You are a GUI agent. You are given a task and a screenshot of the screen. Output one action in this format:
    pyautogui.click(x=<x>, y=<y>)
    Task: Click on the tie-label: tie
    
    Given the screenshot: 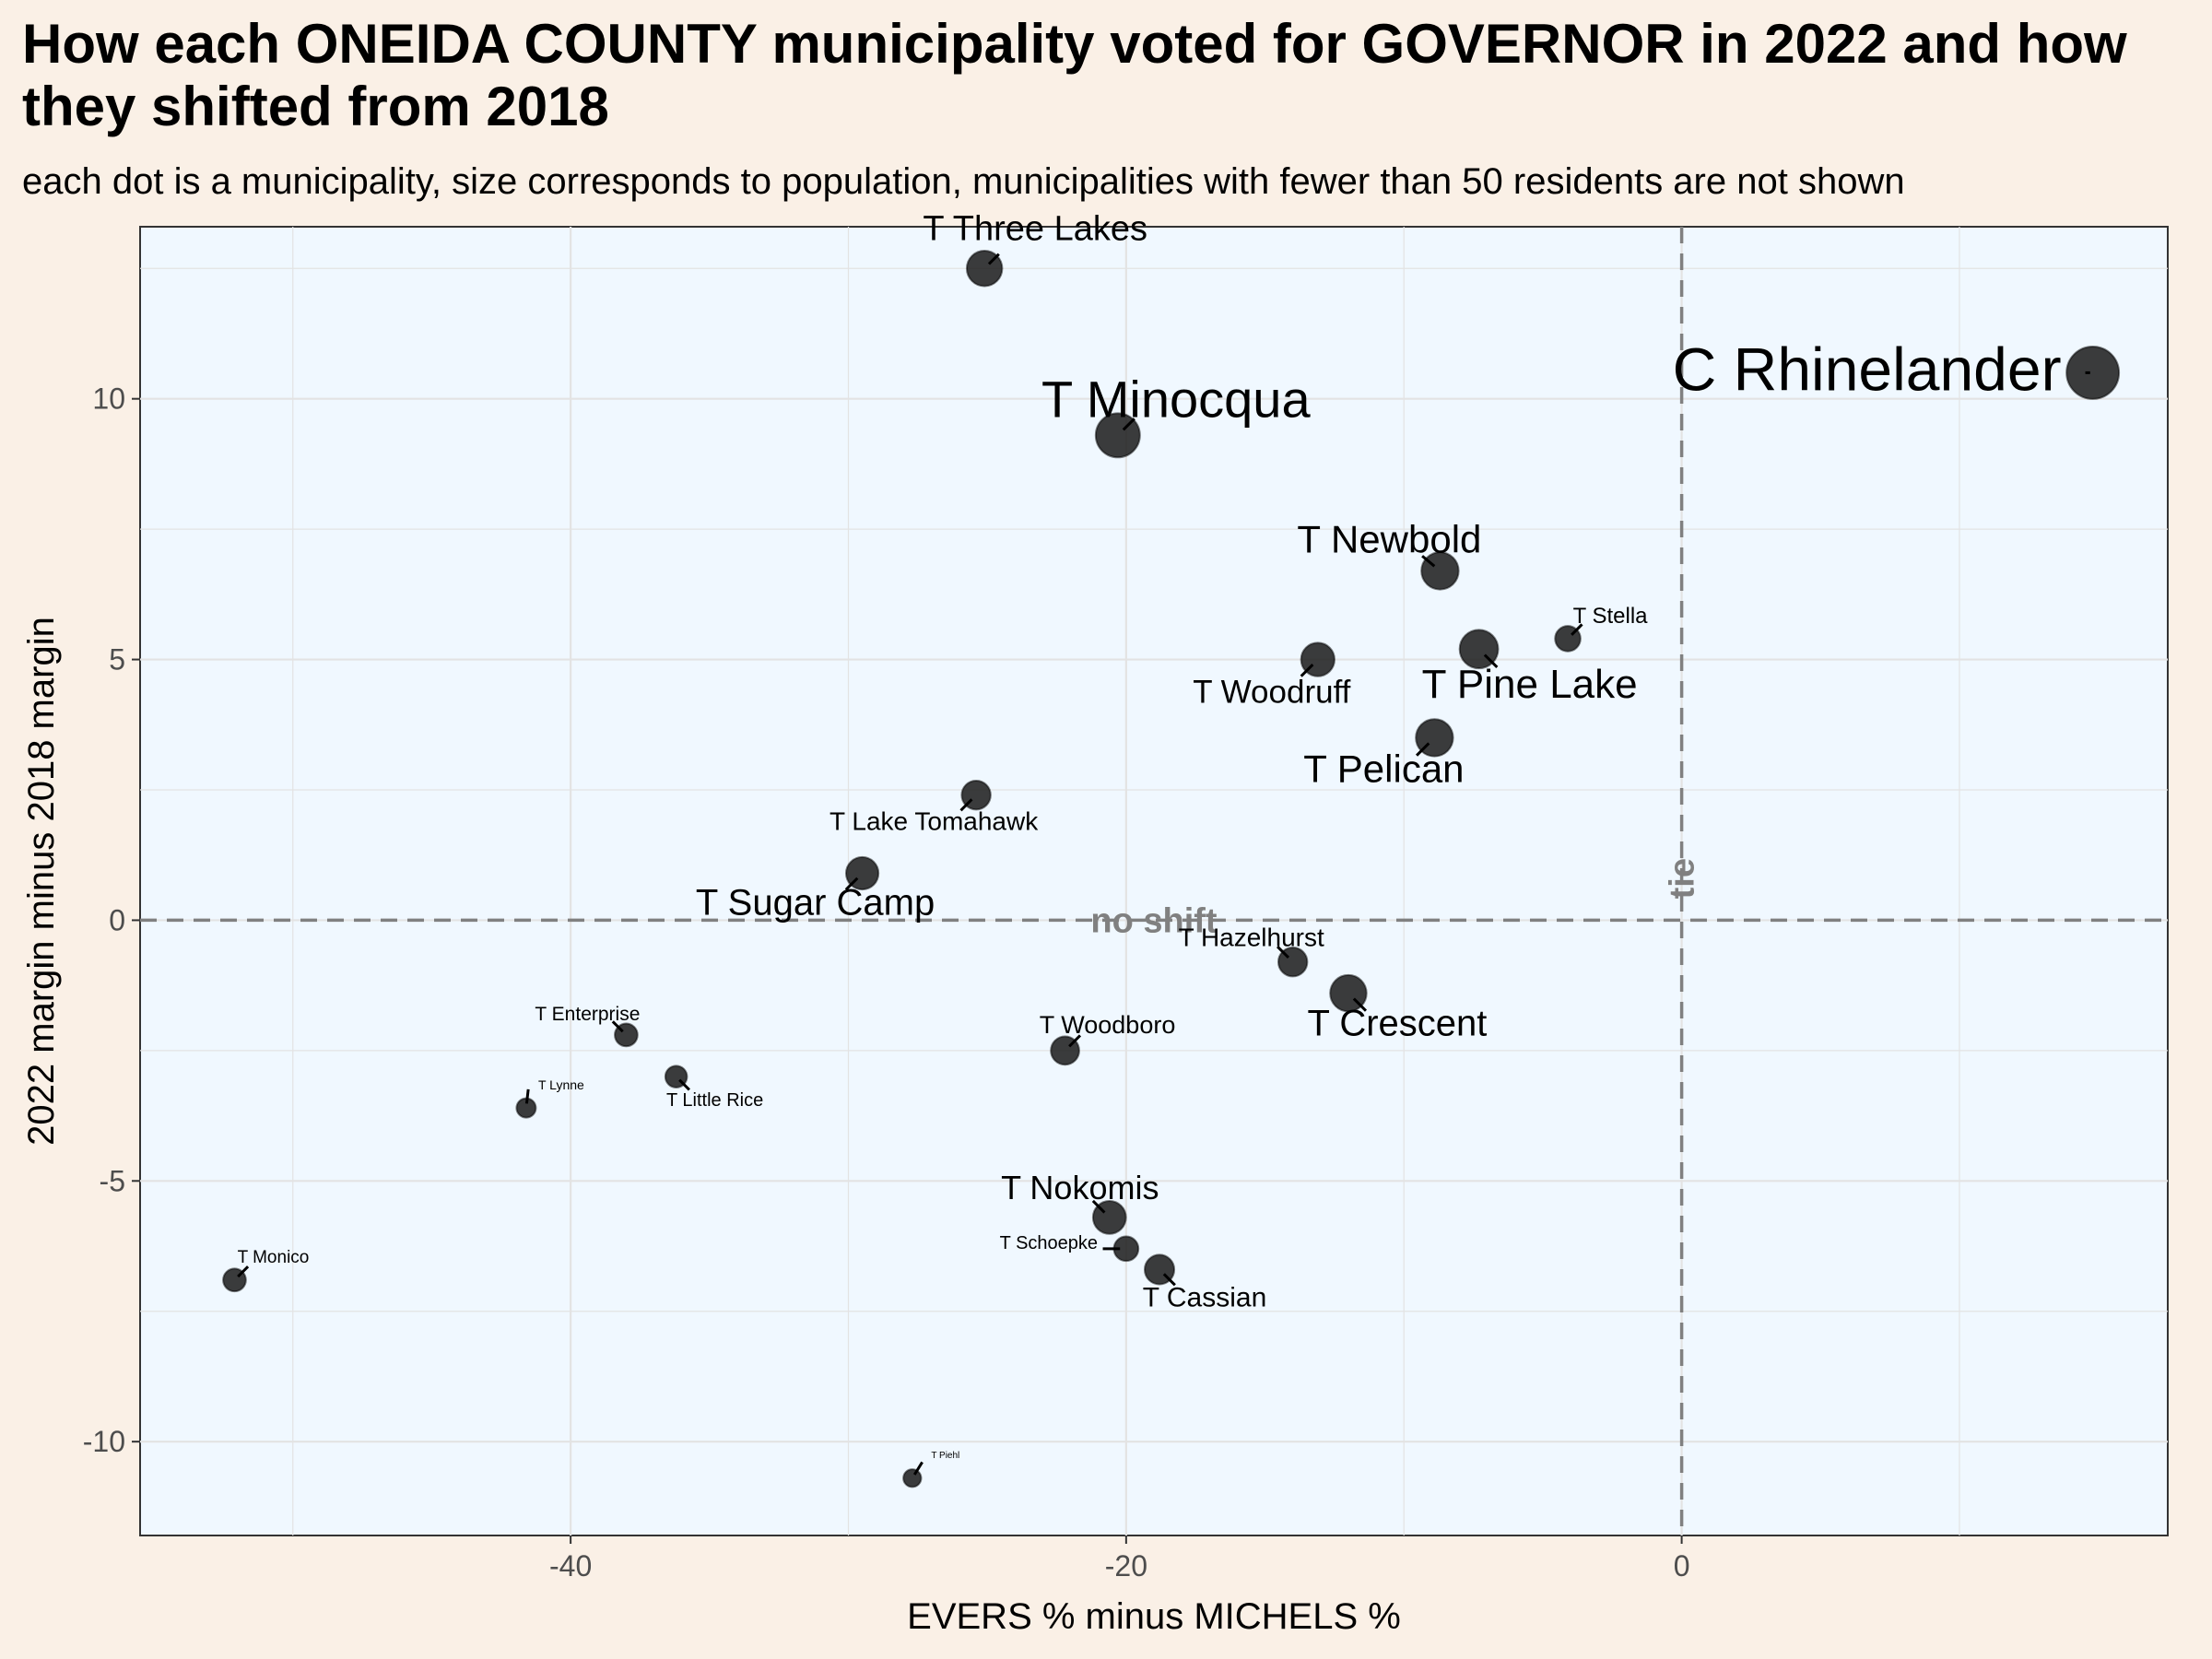 What is the action you would take?
    pyautogui.click(x=1683, y=878)
    